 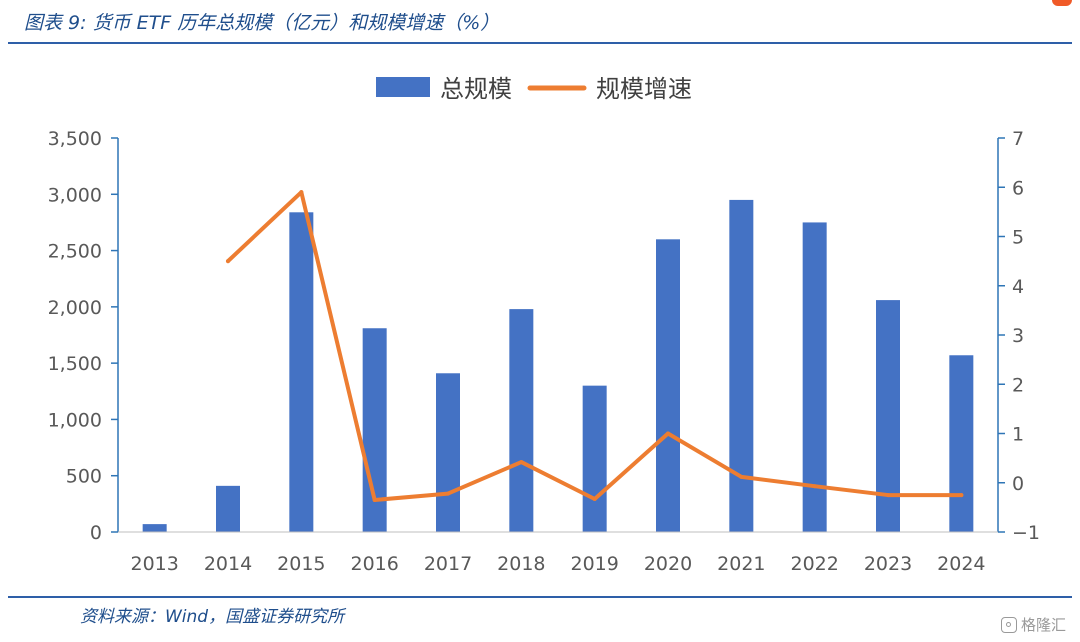 What do you see at coordinates (540, 22) in the screenshot?
I see `figure-header: 图表 9: 货币 ETF 历年总规模（亿元）和规模增速（%）` at bounding box center [540, 22].